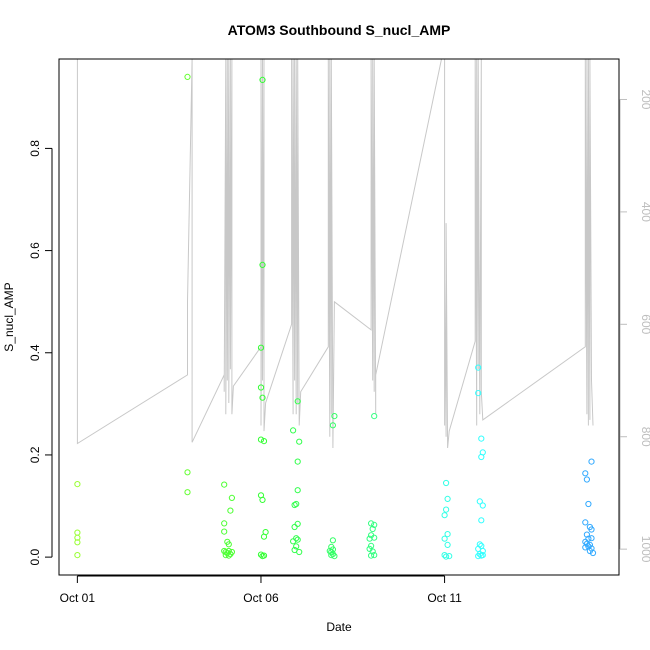 This screenshot has height=650, width=650. I want to click on secondary-y-tick-label: 800, so click(644, 437).